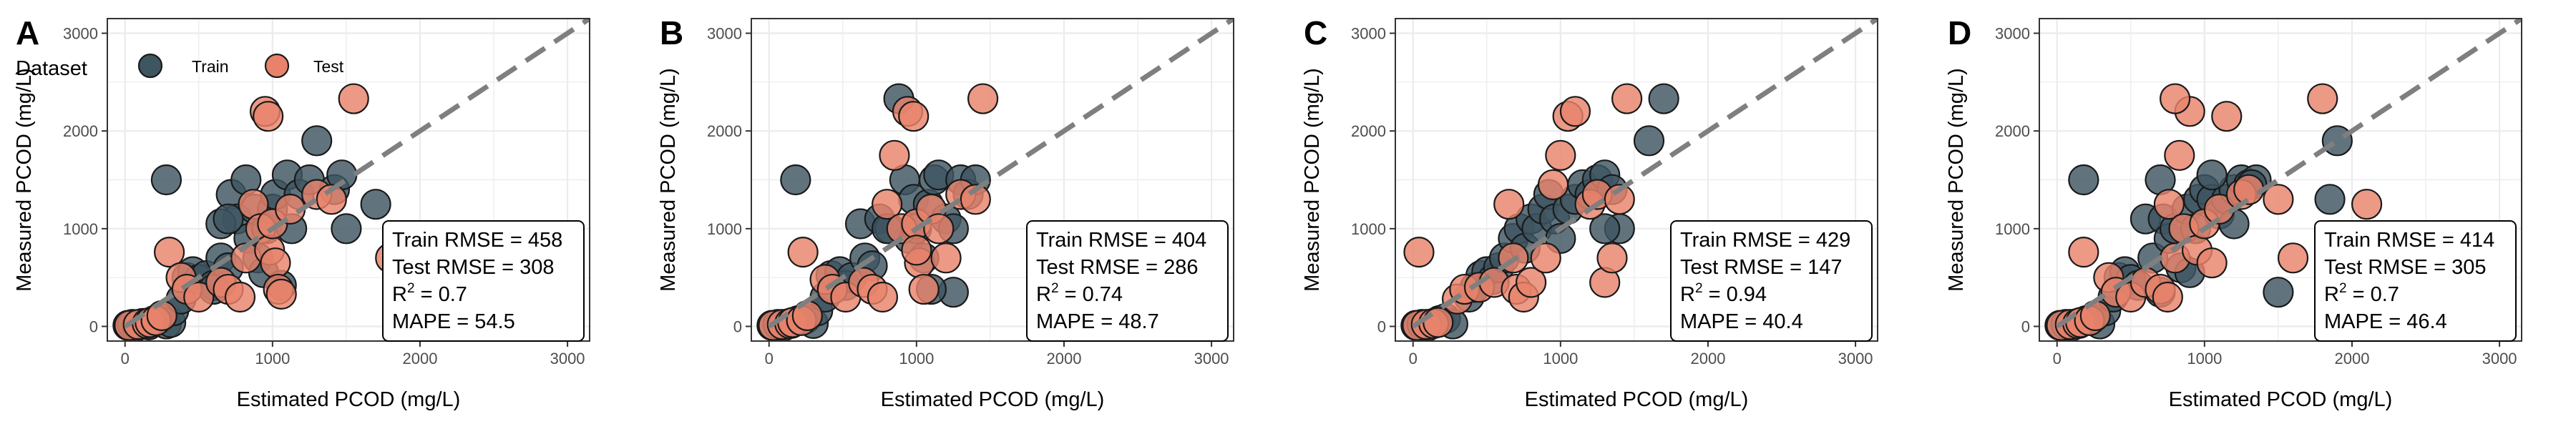 The width and height of the screenshot is (2576, 429). Describe the element at coordinates (259, 212) in the screenshot. I see `points` at that location.